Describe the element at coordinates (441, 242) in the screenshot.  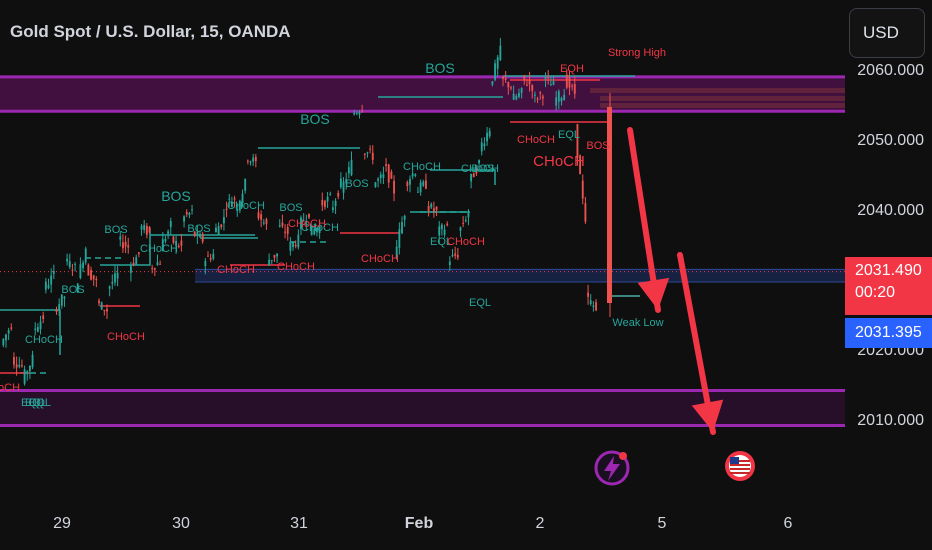
I see `annotation-label: EQL` at that location.